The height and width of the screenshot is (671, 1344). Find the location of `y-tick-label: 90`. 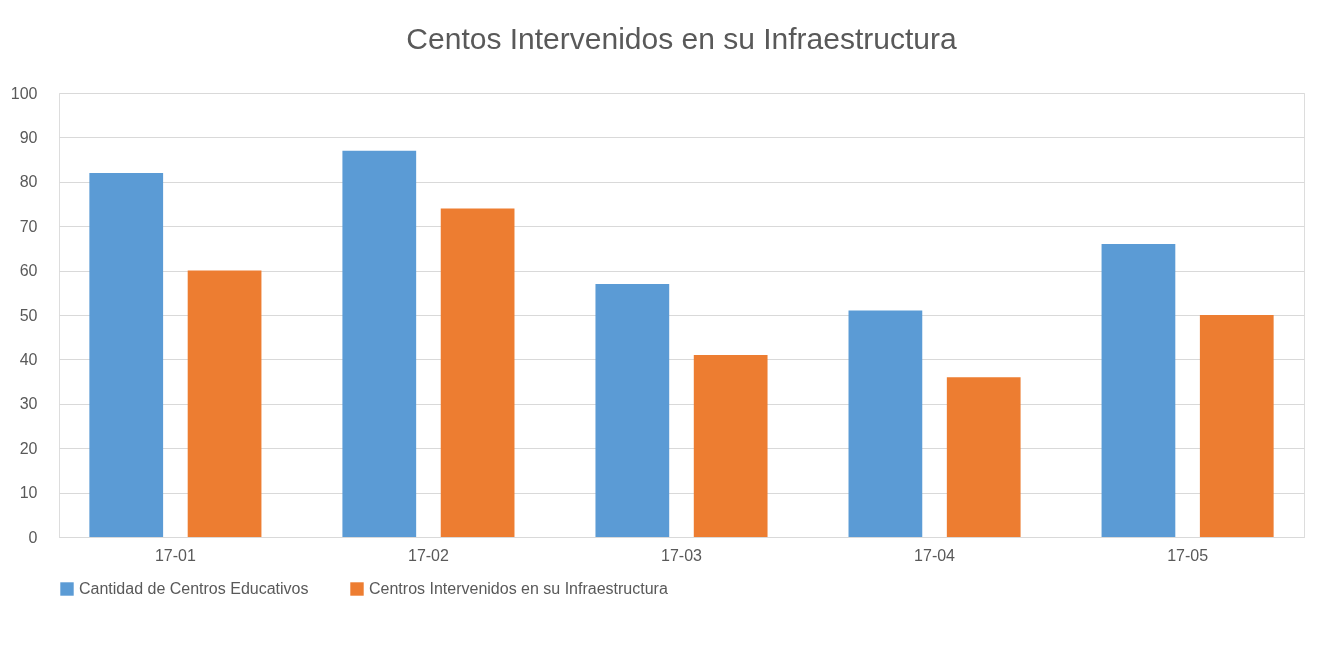

y-tick-label: 90 is located at coordinates (28, 137).